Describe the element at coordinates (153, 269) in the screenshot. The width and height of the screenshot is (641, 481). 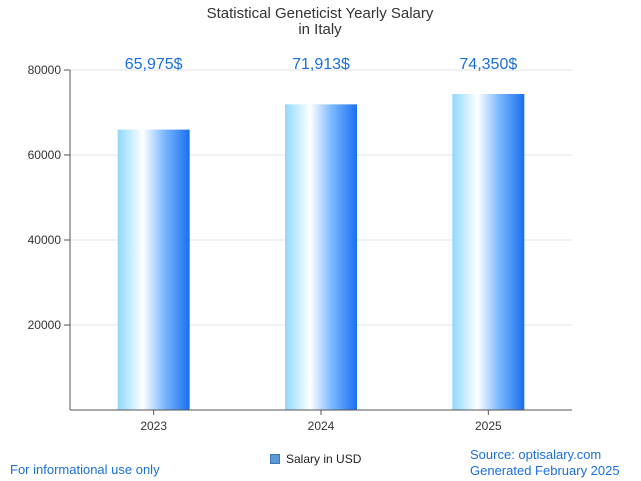
I see `bar-2023` at that location.